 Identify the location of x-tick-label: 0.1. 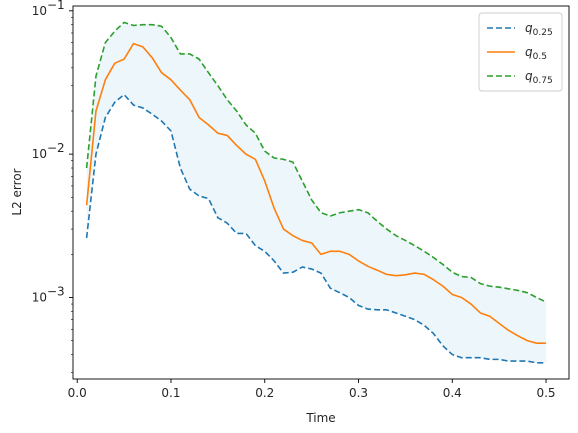
(170, 393).